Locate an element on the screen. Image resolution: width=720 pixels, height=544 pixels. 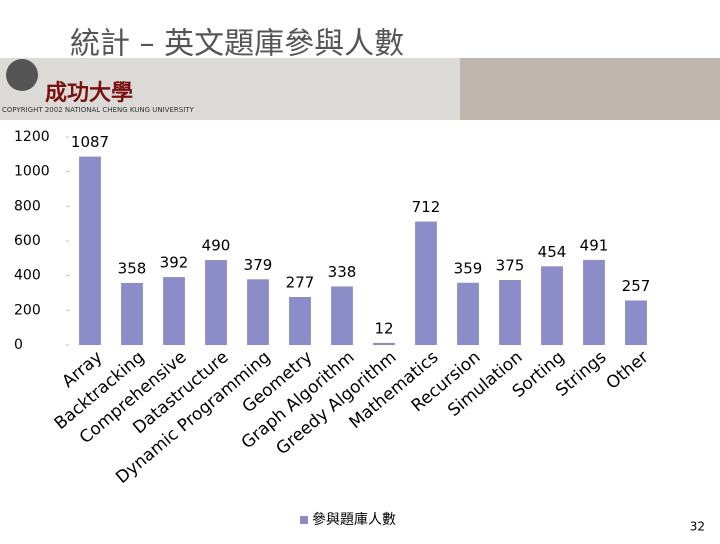
page-number: 32 is located at coordinates (697, 527).